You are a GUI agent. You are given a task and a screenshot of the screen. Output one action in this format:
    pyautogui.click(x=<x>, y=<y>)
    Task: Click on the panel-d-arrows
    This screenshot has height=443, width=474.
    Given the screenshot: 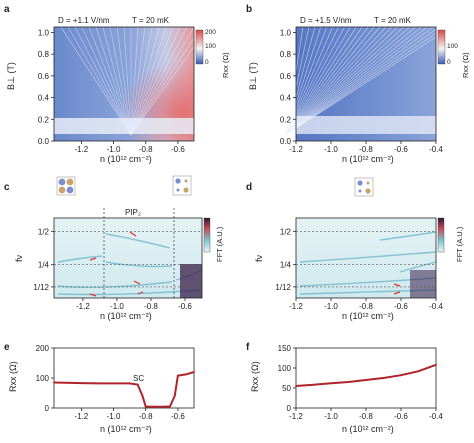 What is the action you would take?
    pyautogui.click(x=397, y=289)
    